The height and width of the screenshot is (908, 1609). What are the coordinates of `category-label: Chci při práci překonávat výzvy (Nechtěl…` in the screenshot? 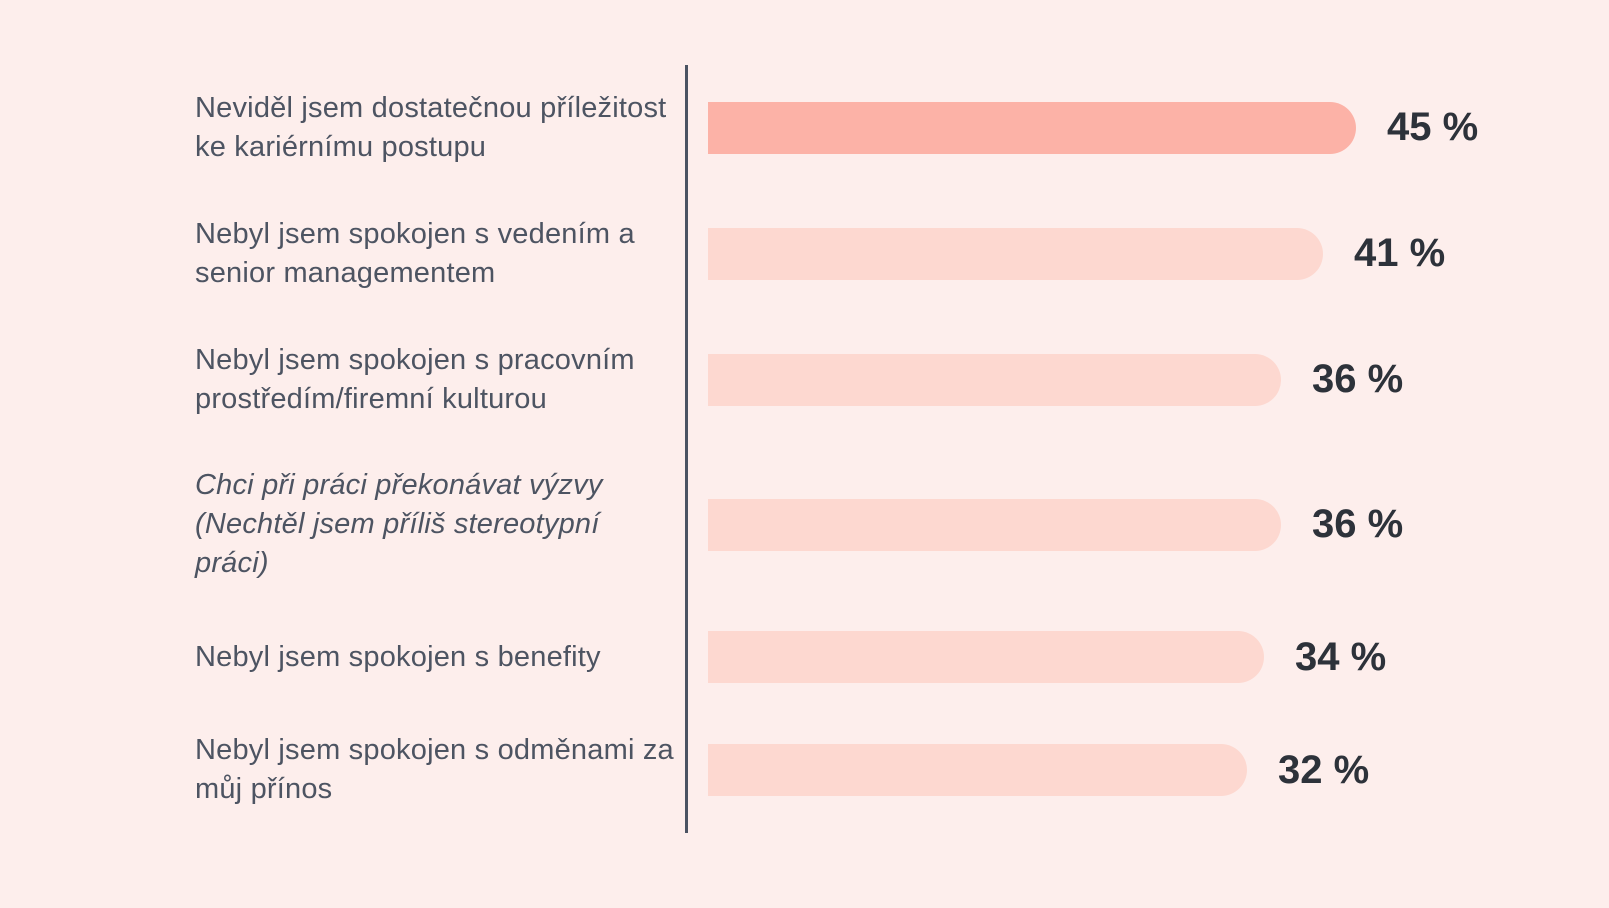 It's located at (399, 524).